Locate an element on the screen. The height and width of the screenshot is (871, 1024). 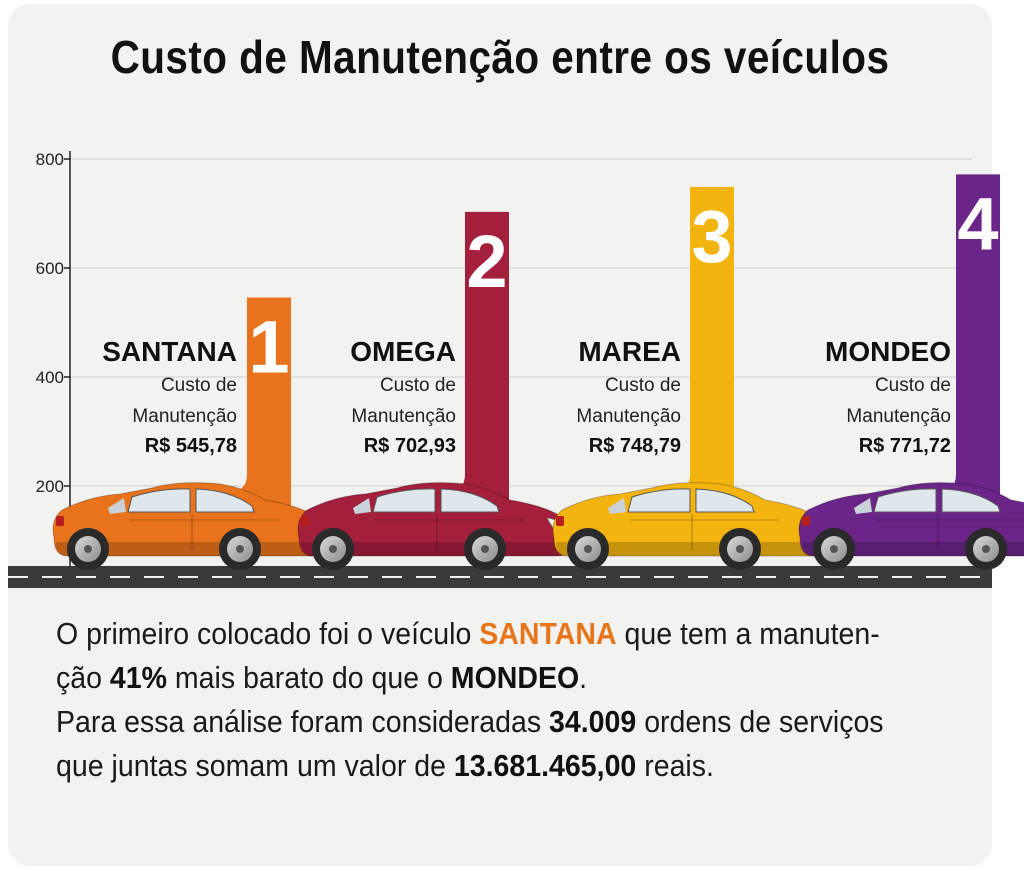
bar-santana is located at coordinates (240, 418).